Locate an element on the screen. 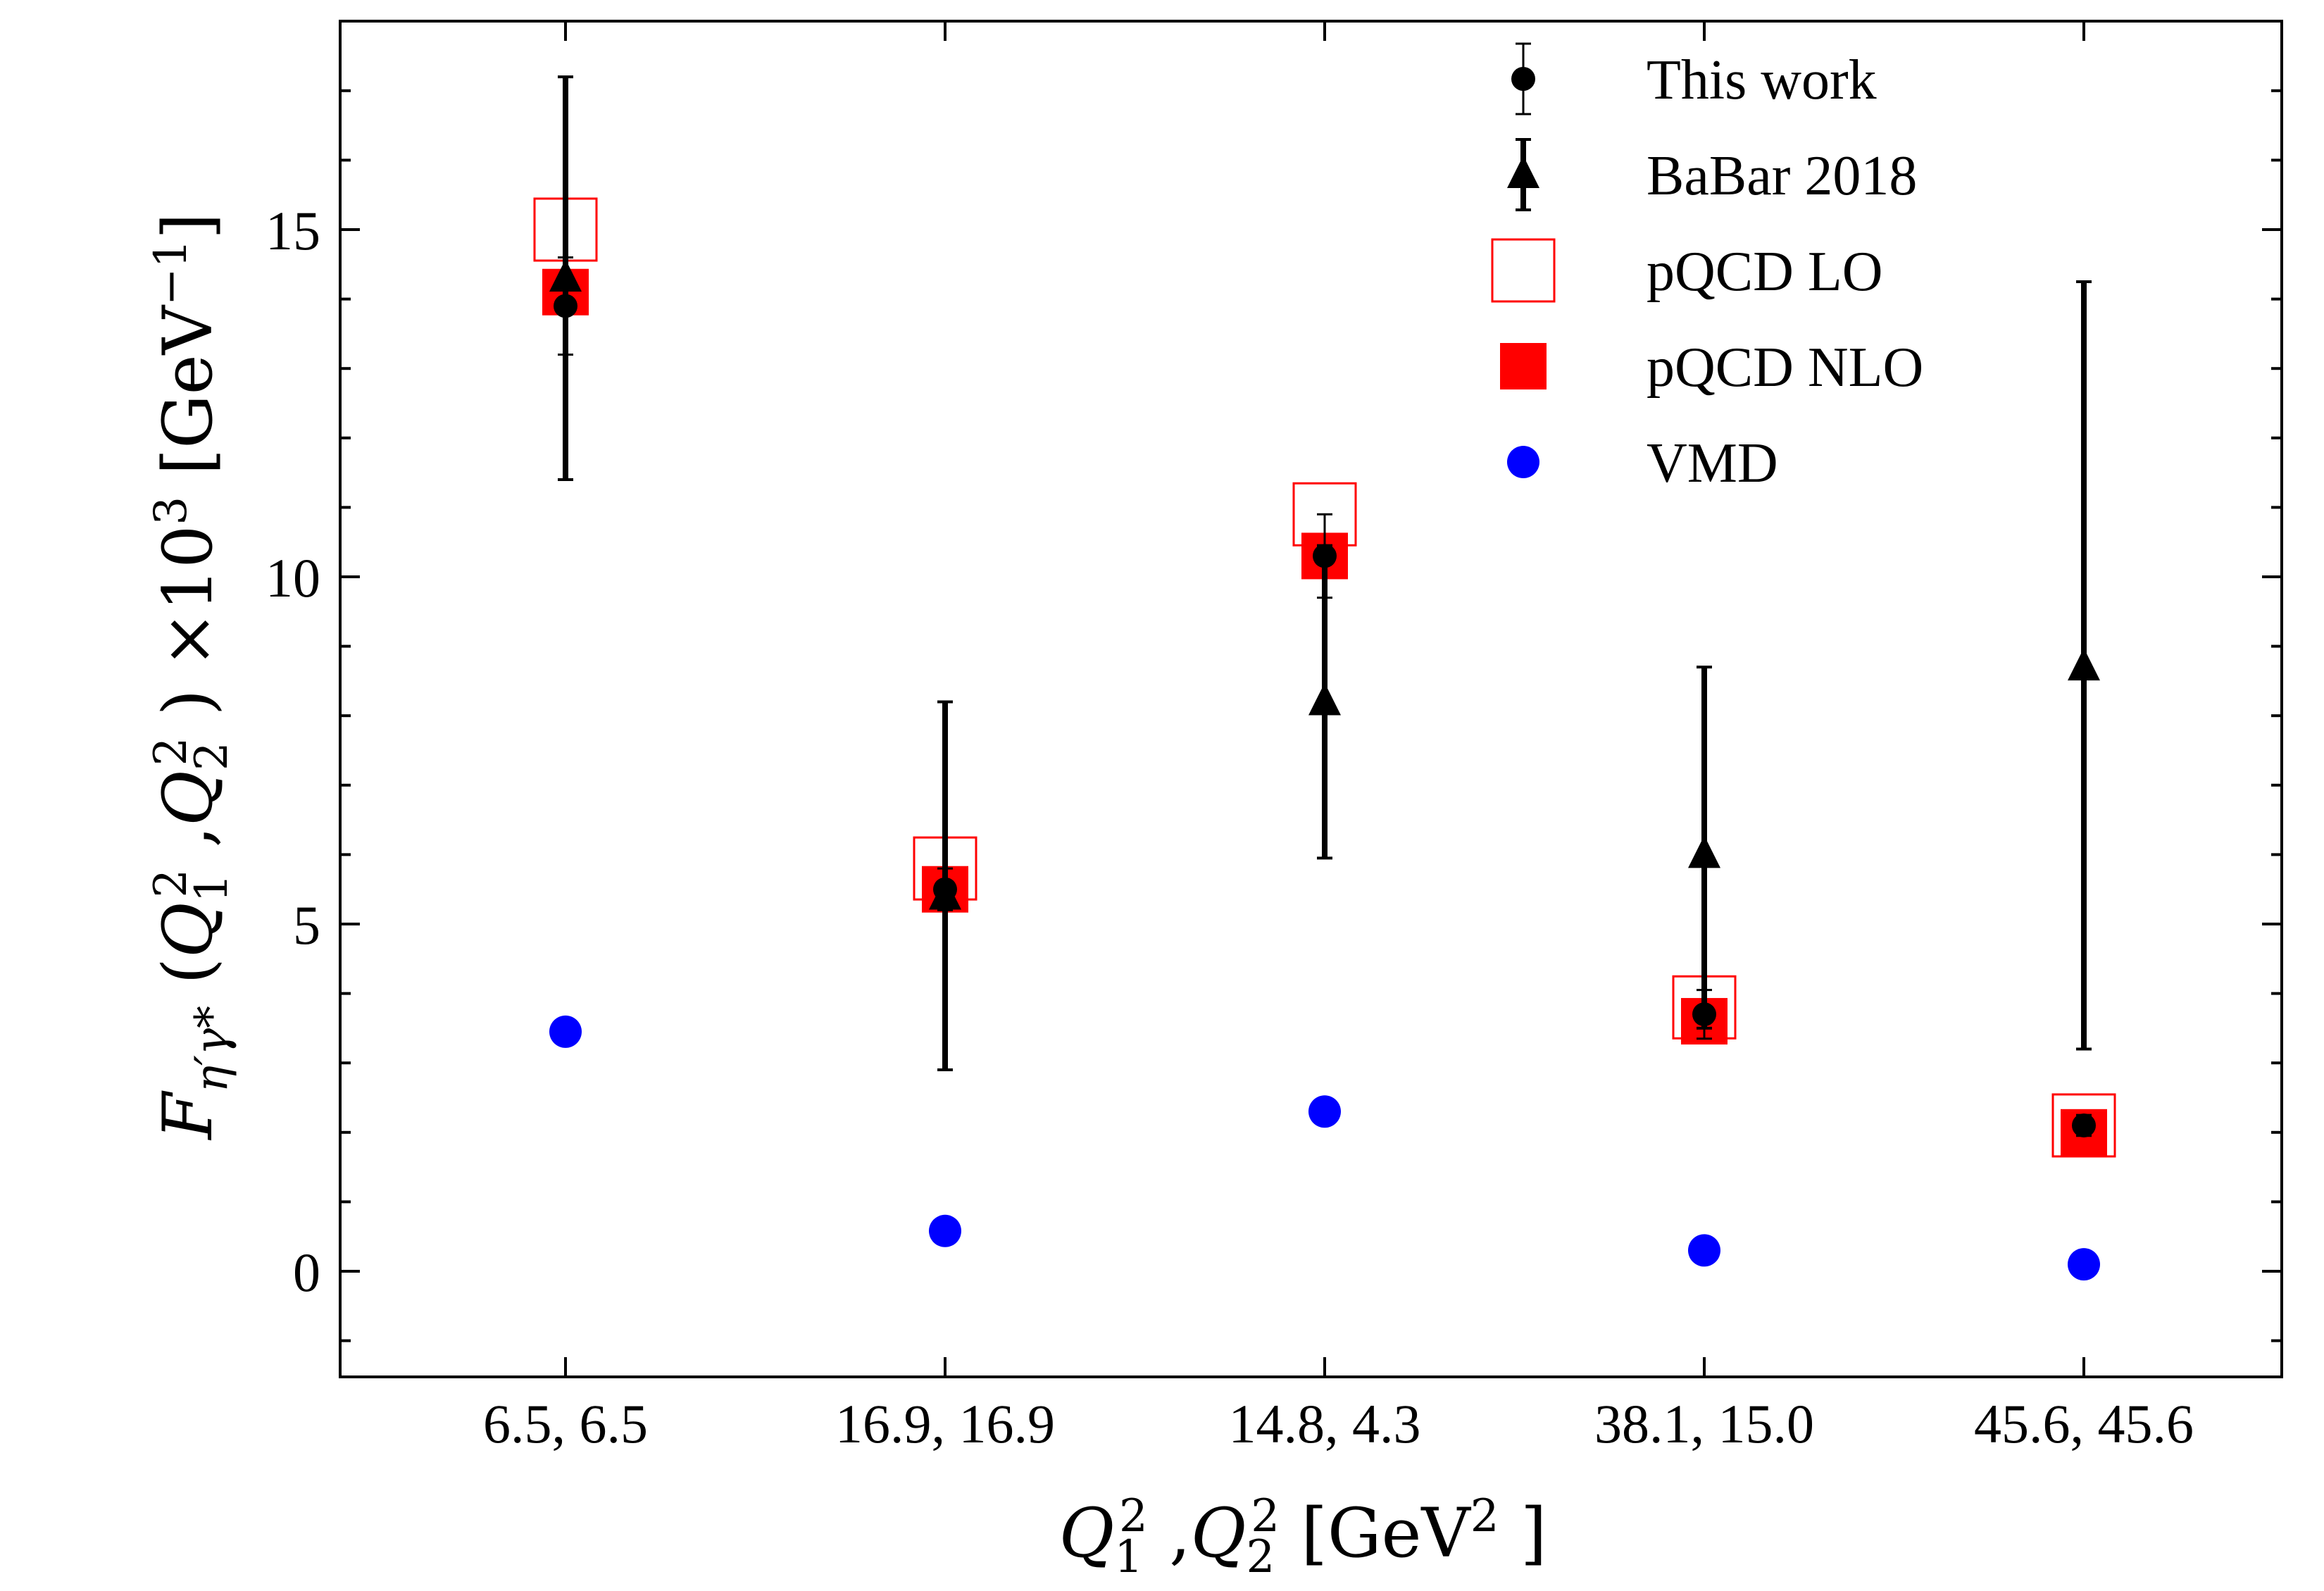  pqcd-lo-marker is located at coordinates (2083, 1125).